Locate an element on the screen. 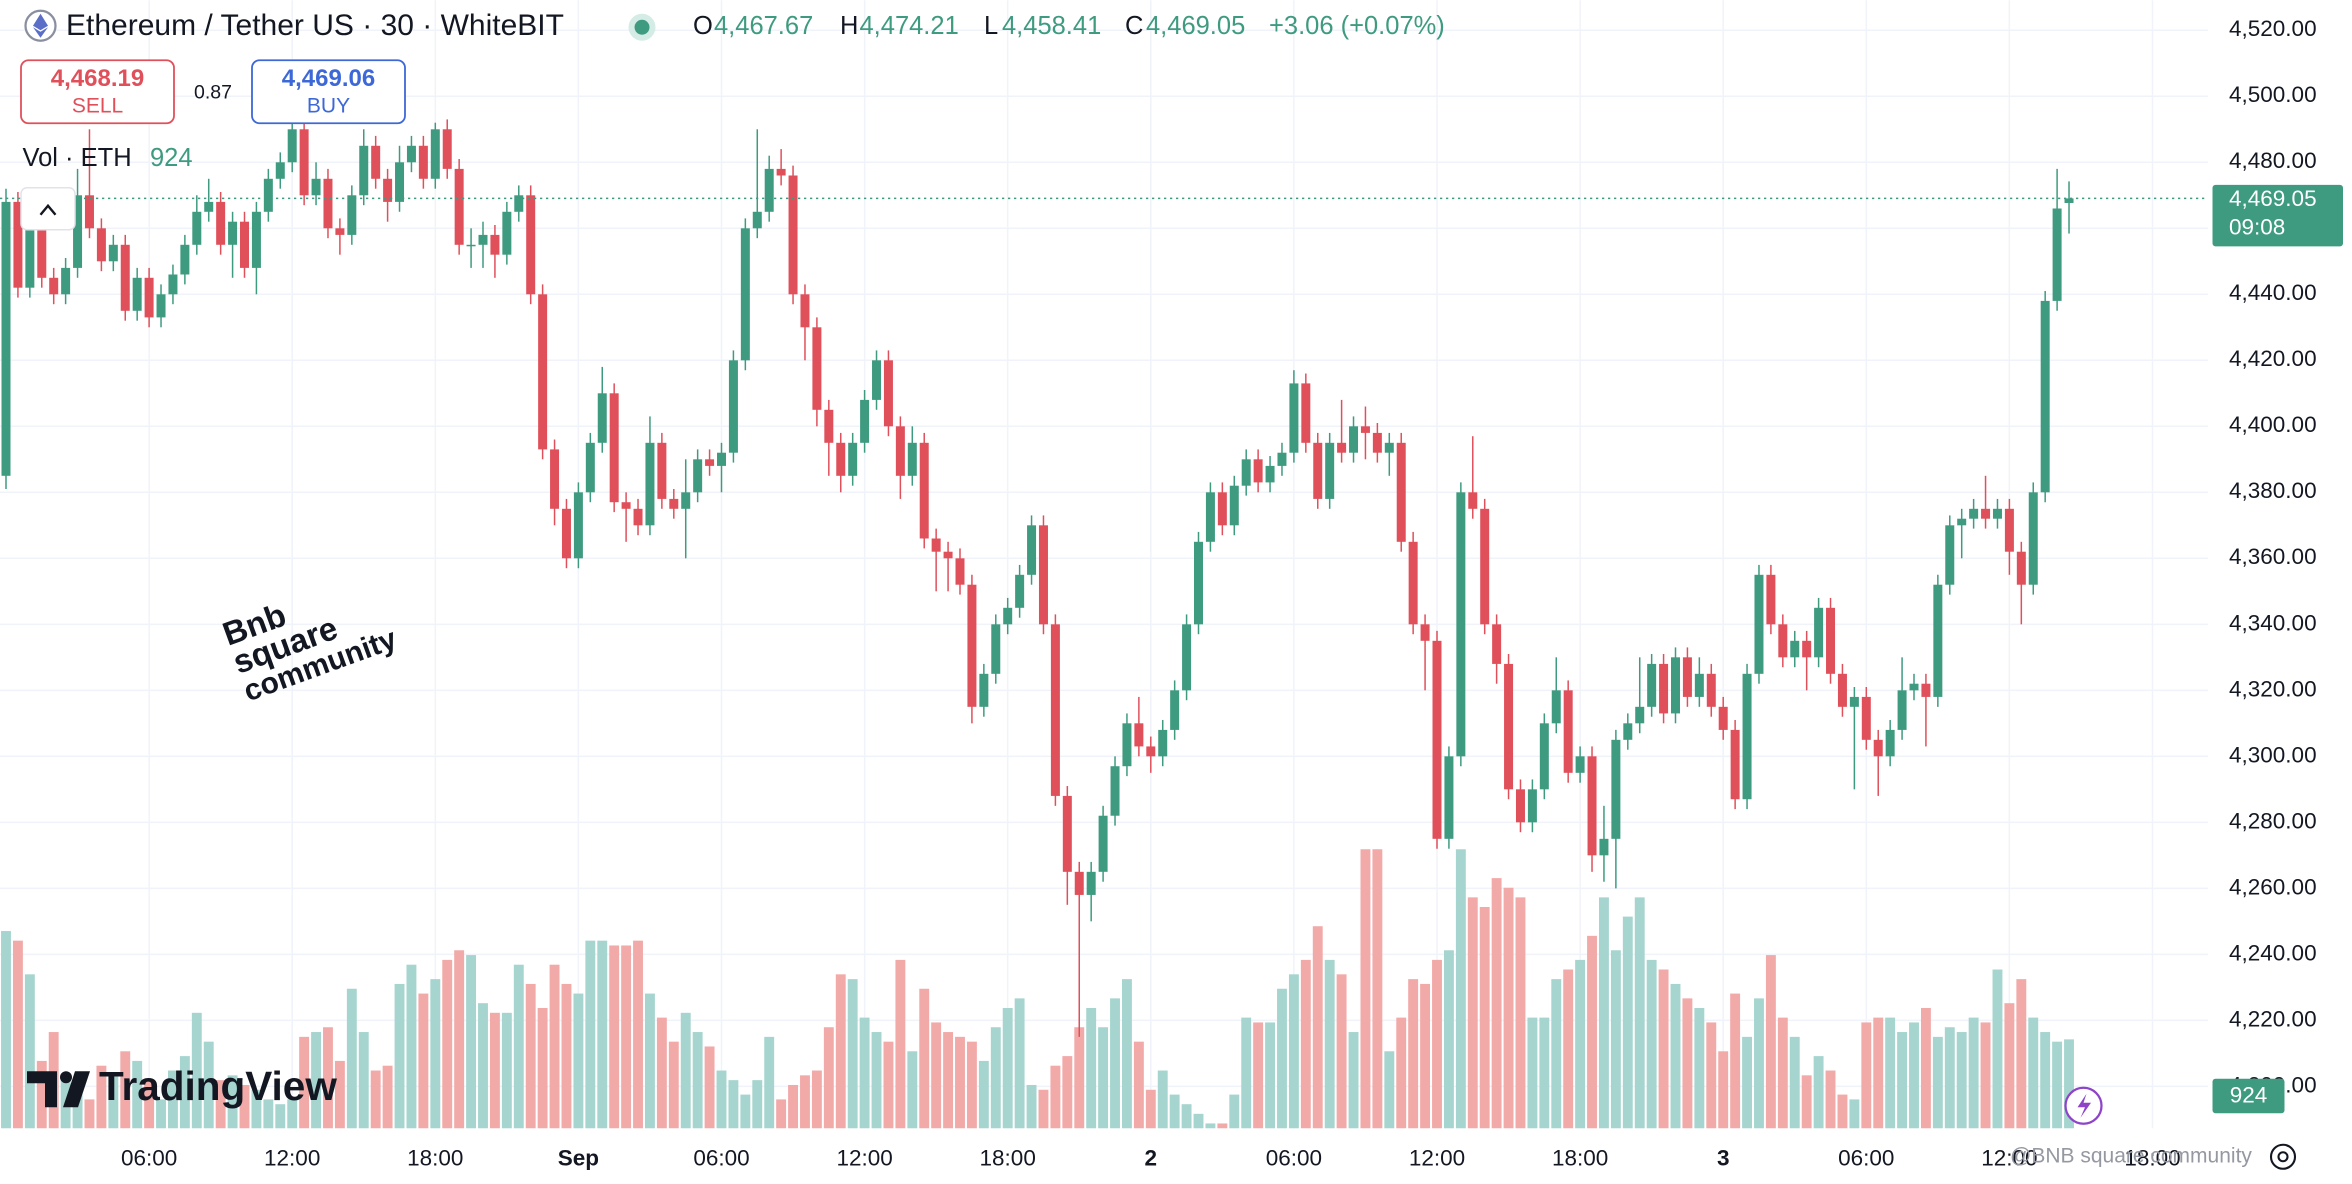  sell-label: SELL is located at coordinates (97, 105).